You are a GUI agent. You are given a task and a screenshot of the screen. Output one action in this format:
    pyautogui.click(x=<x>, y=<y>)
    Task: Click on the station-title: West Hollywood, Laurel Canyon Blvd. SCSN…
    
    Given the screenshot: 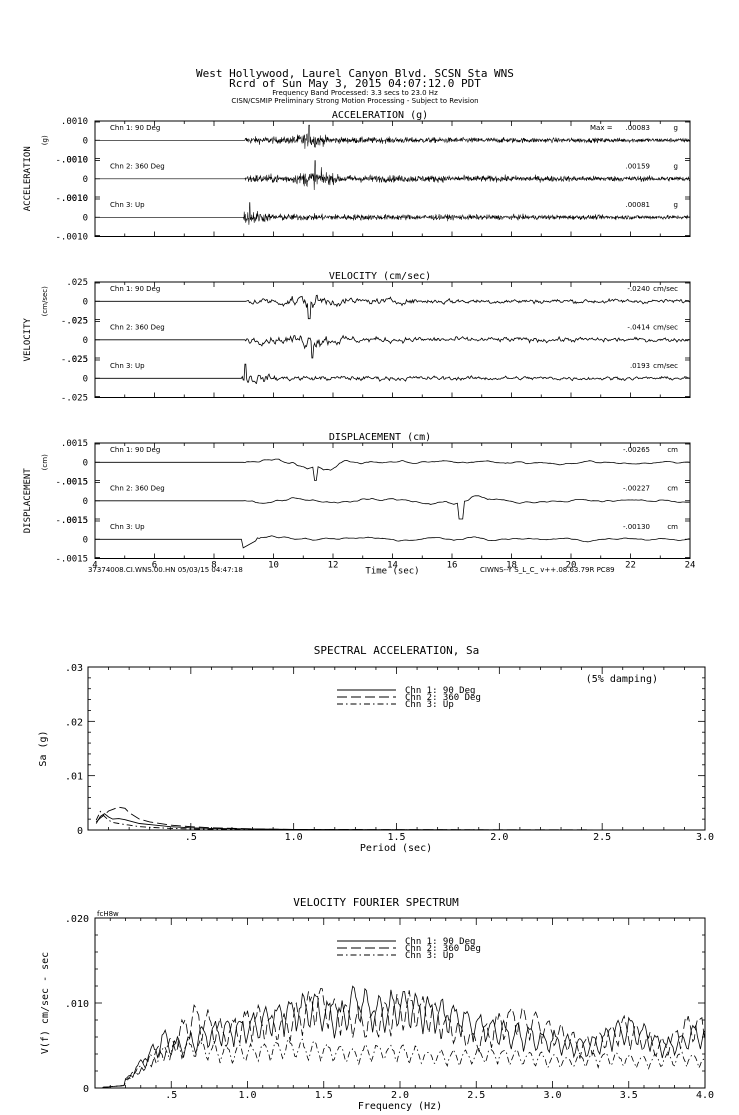 What is the action you would take?
    pyautogui.click(x=355, y=73)
    